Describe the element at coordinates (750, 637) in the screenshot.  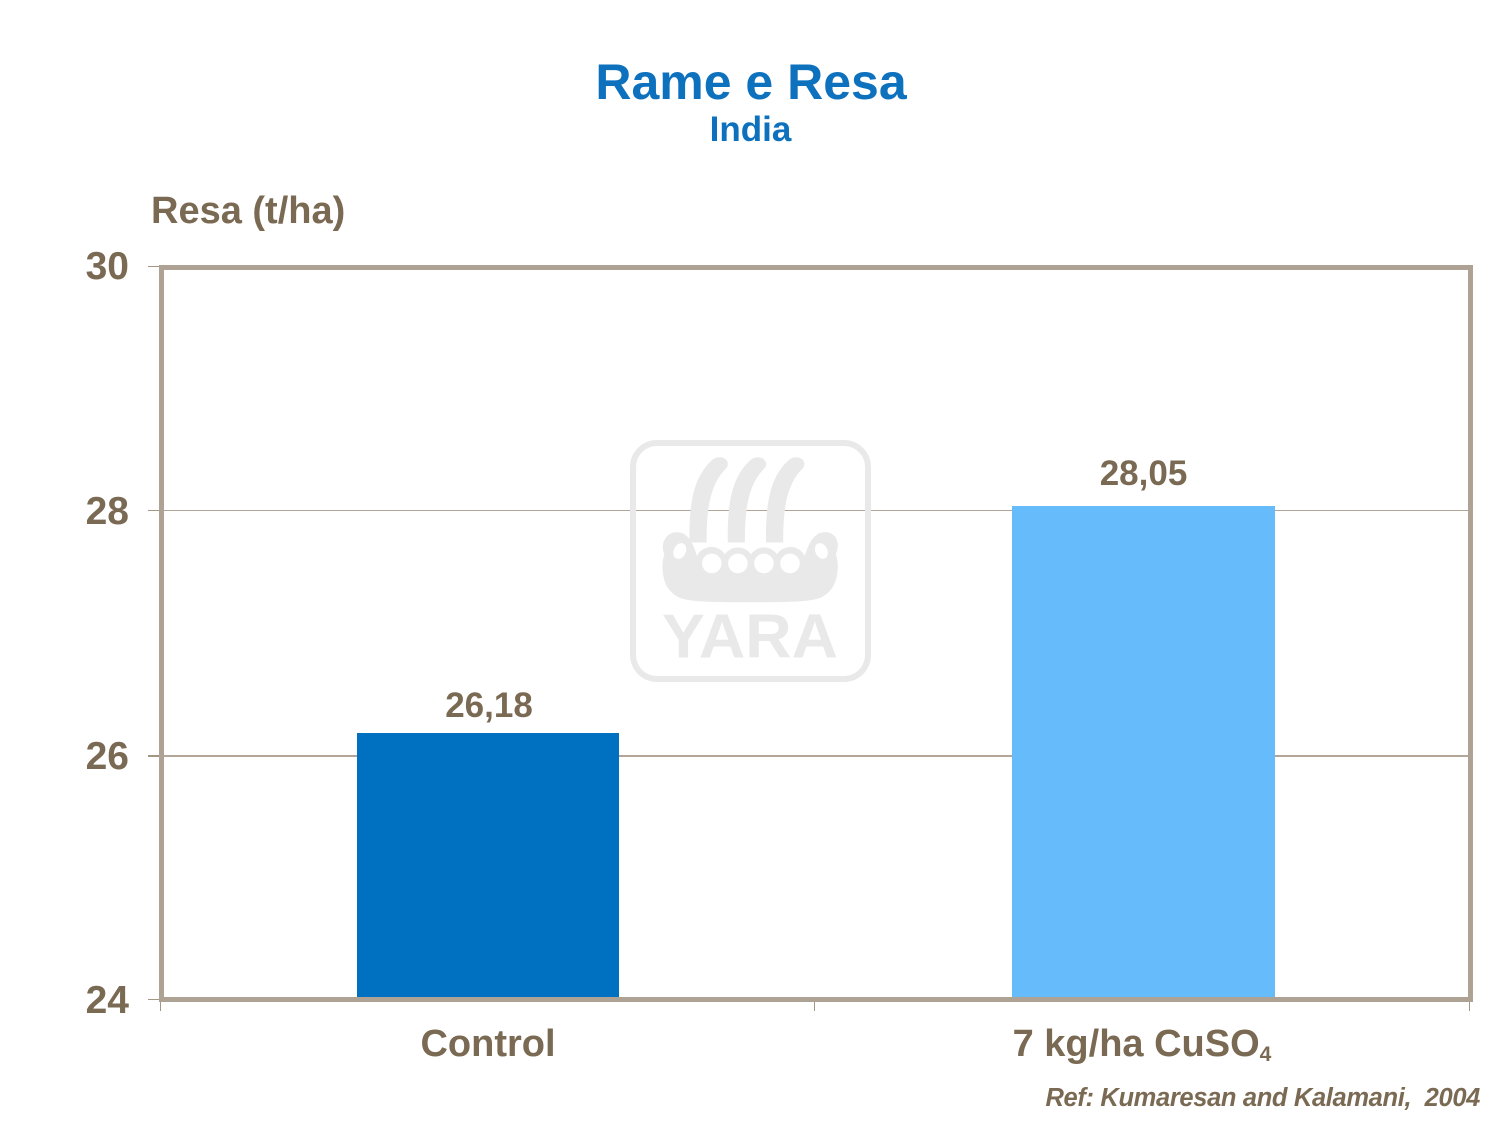
I see `svg-text: YARA` at that location.